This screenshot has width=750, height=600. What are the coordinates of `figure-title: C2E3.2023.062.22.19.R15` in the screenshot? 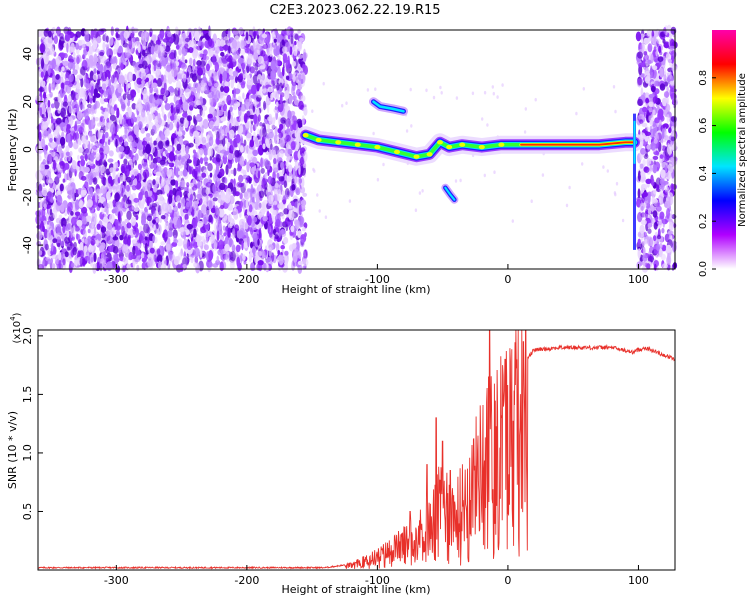 It's located at (354, 10).